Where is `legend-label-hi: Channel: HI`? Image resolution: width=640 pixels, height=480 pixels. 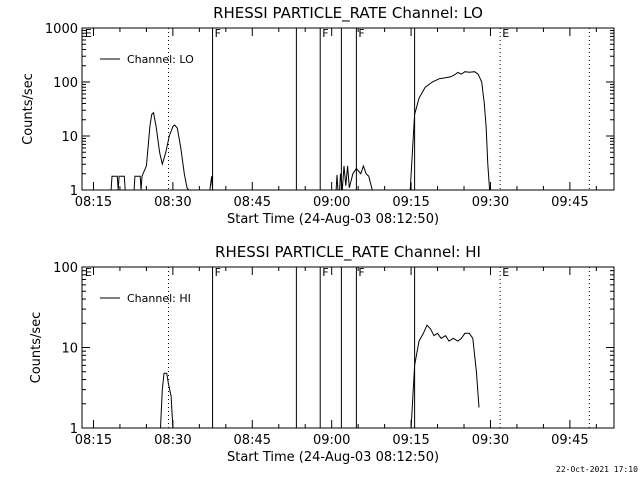 legend-label-hi: Channel: HI is located at coordinates (159, 298).